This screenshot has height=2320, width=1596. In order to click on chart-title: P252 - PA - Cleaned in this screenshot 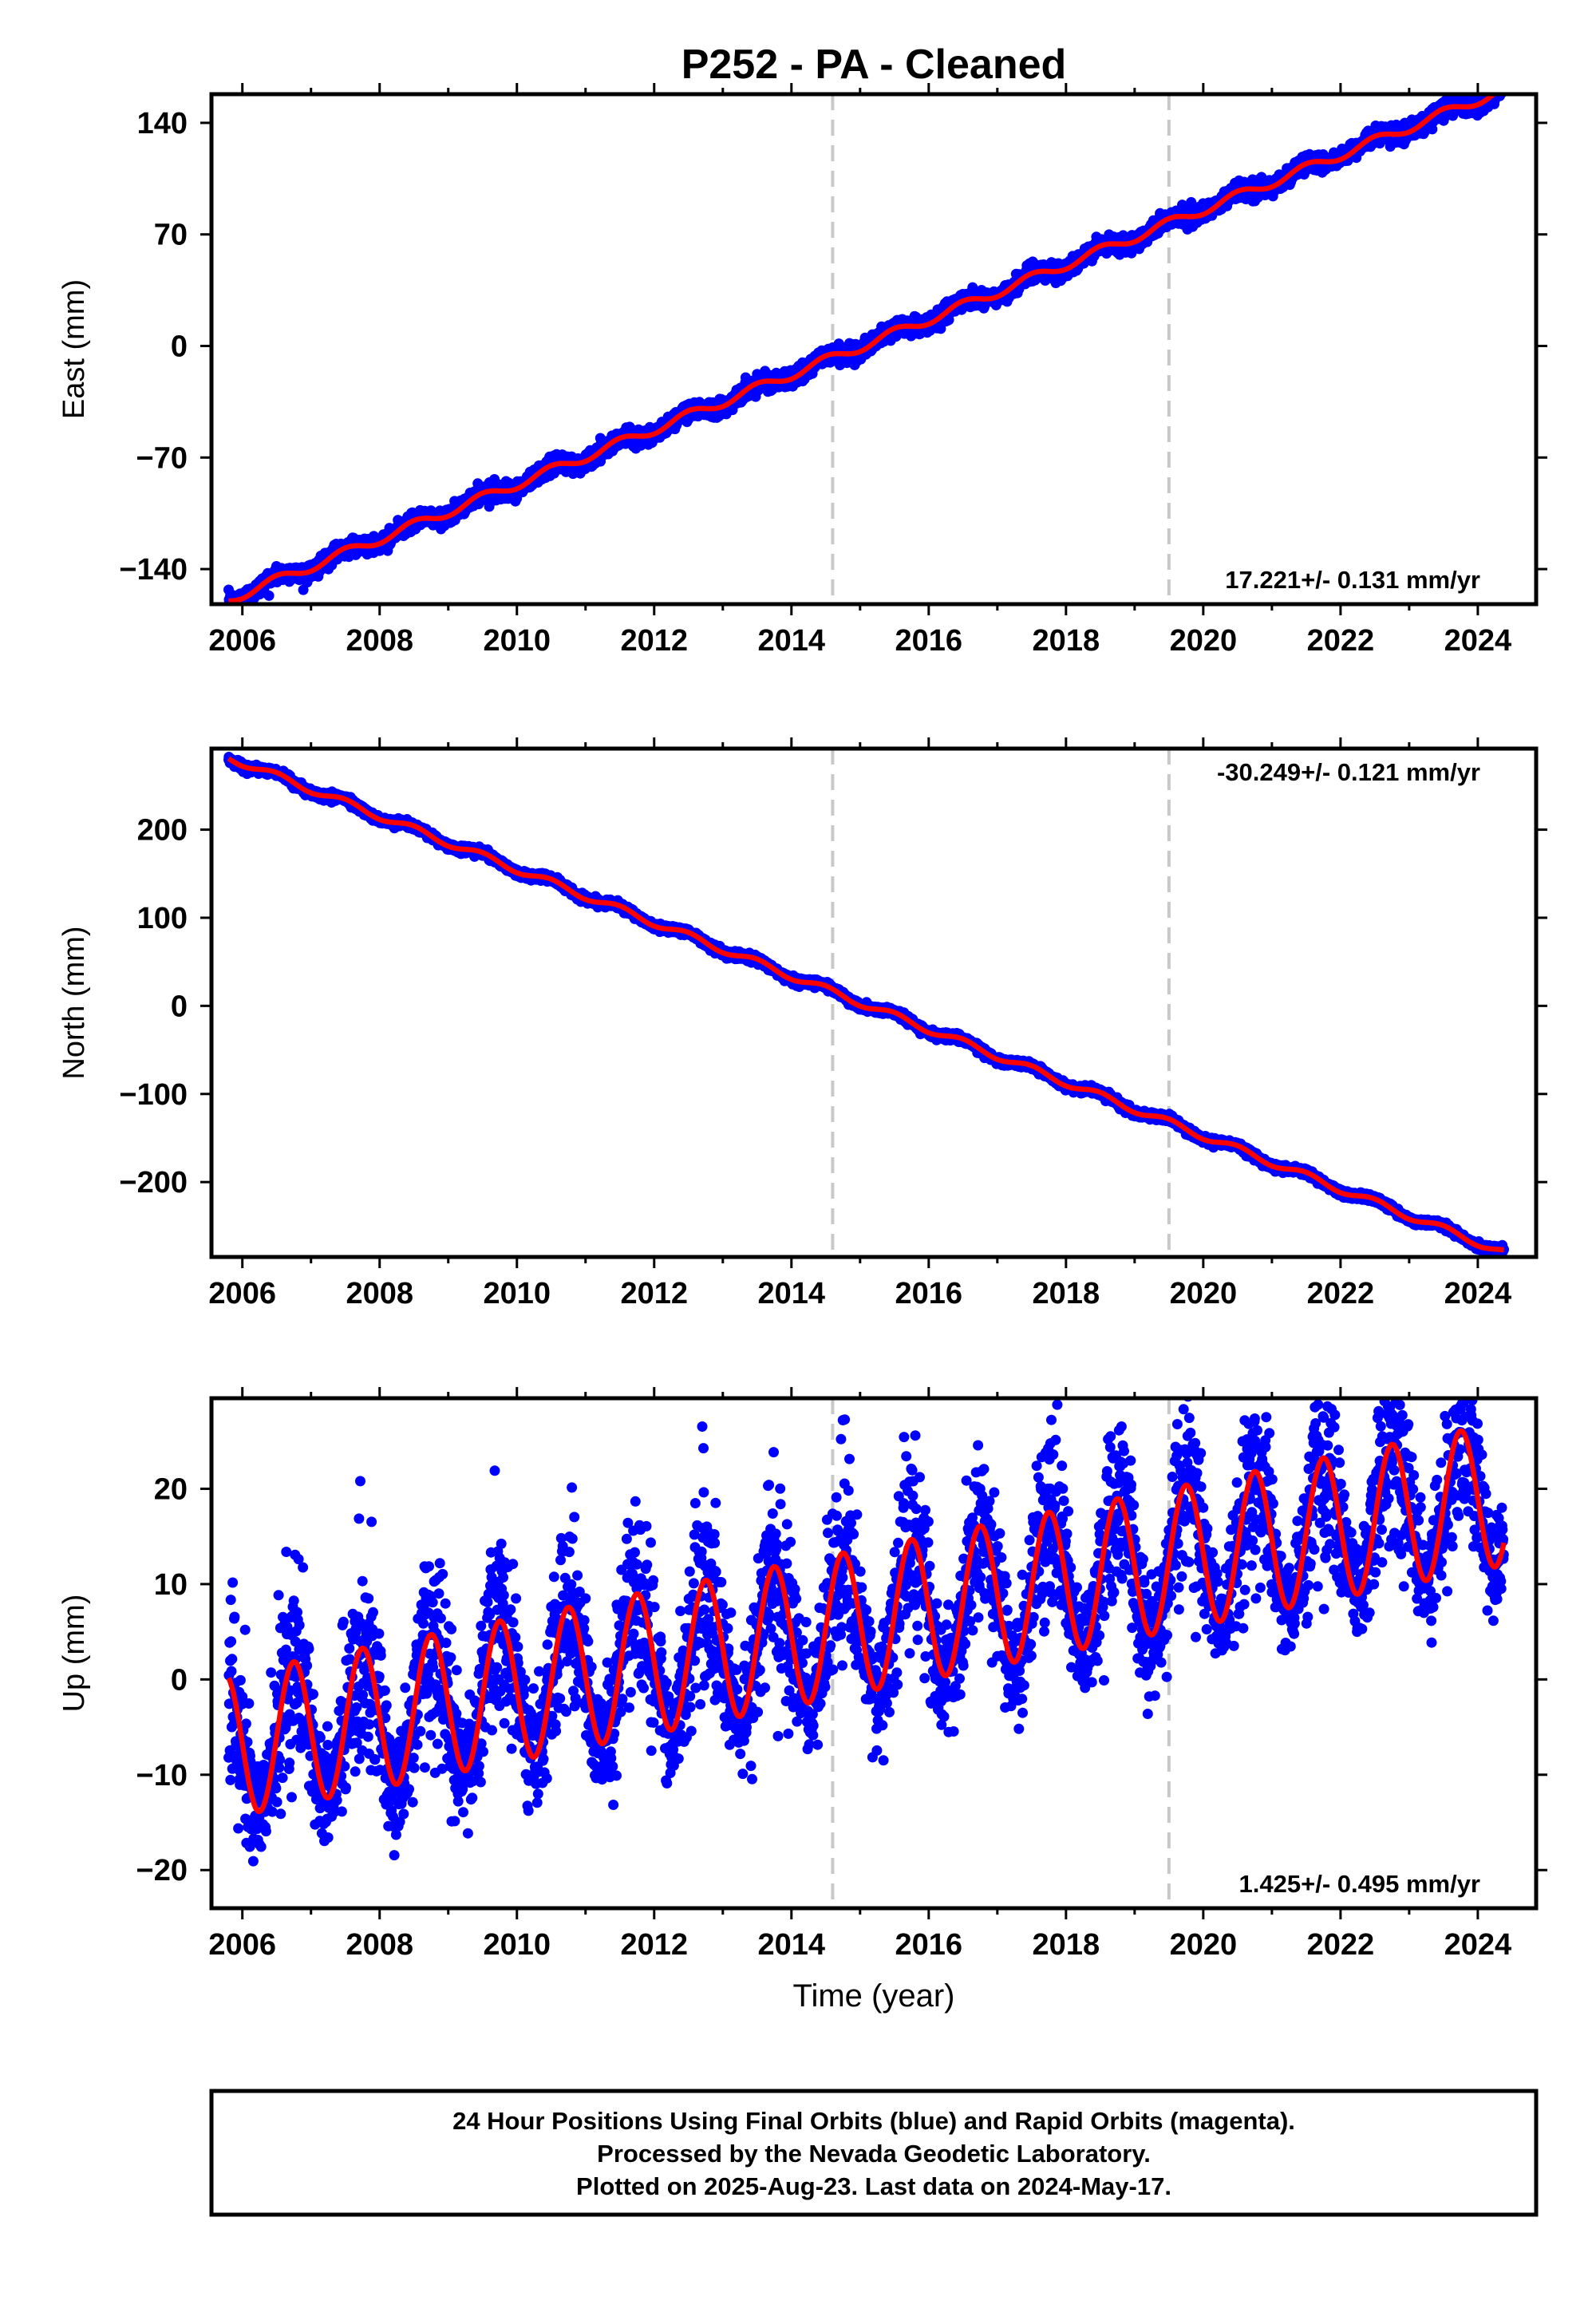, I will do `click(874, 64)`.